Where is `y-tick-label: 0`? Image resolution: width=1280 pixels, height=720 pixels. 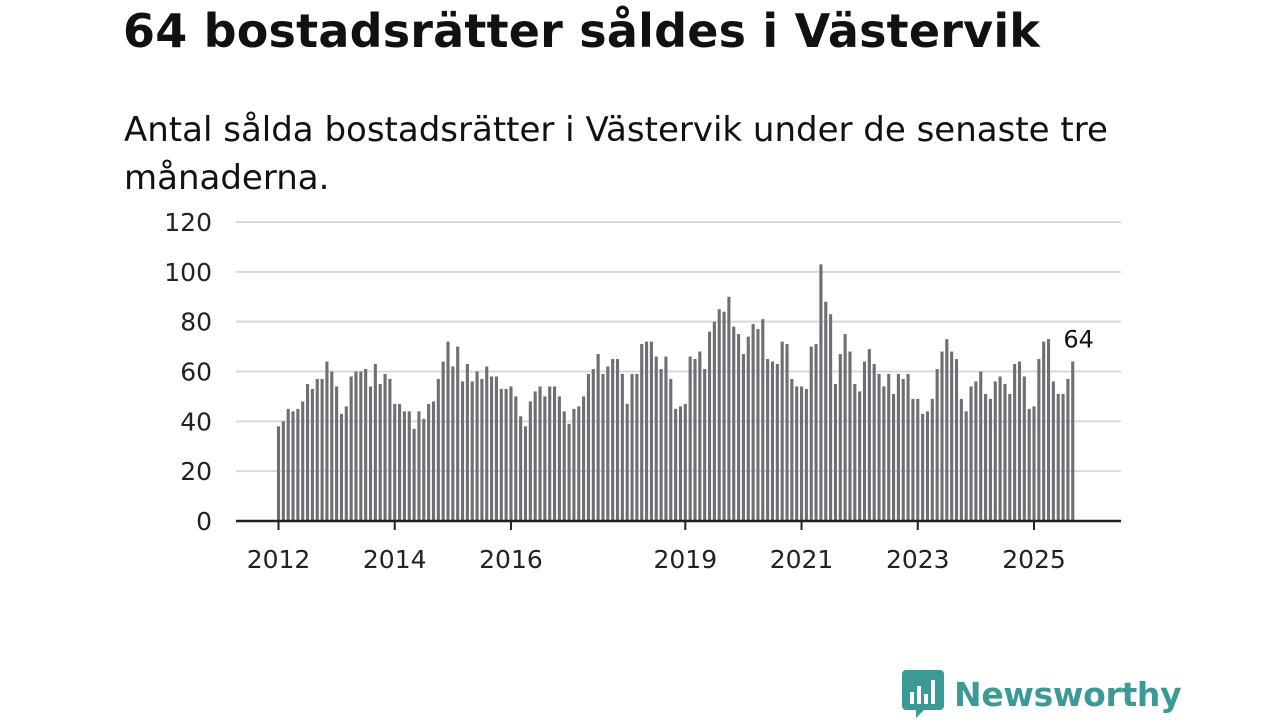 y-tick-label: 0 is located at coordinates (204, 521).